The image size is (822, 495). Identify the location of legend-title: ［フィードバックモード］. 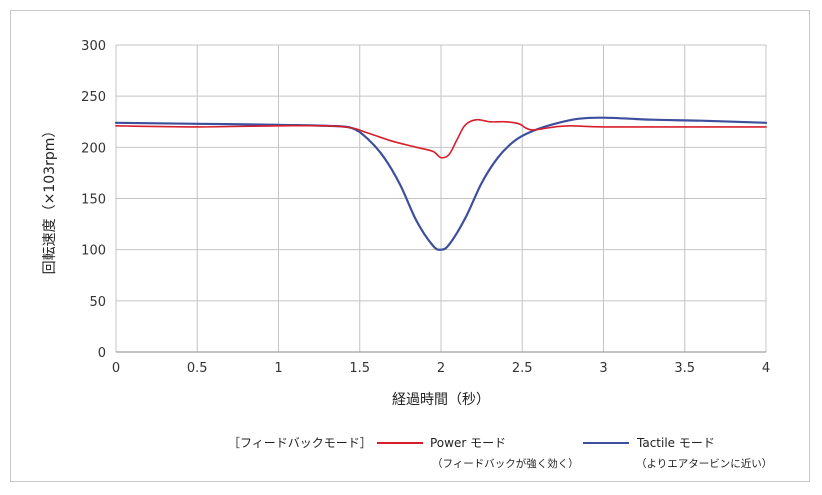
(300, 443).